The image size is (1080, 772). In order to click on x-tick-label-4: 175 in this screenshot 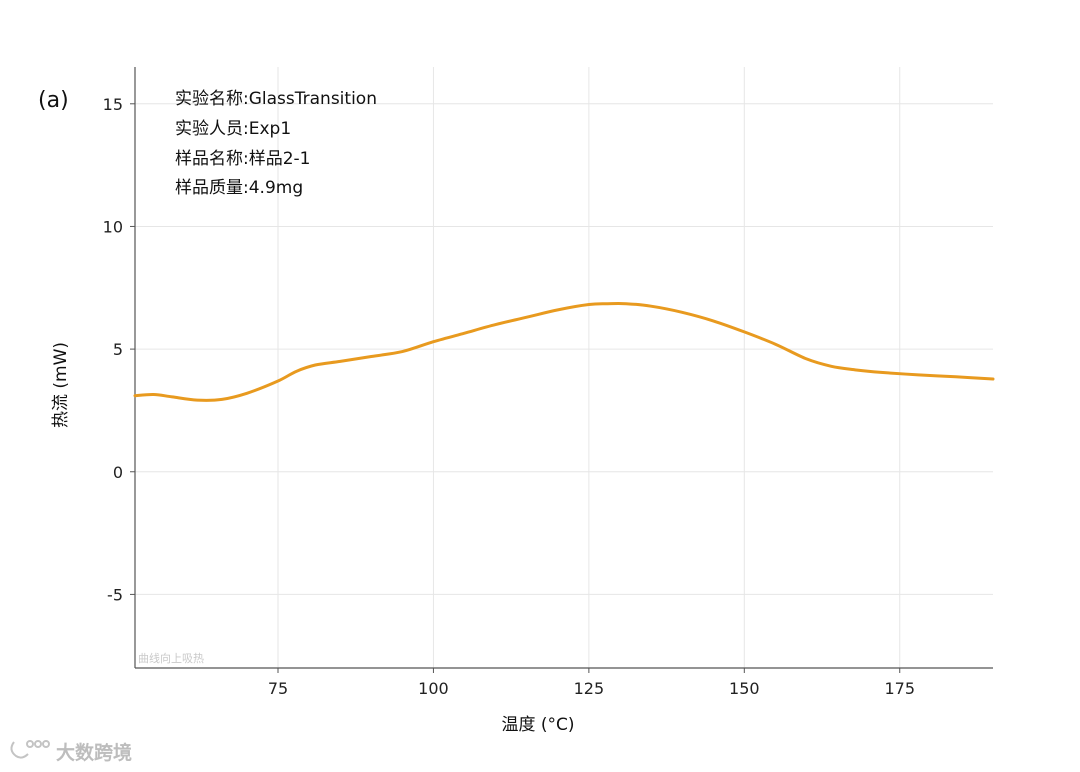, I will do `click(899, 688)`.